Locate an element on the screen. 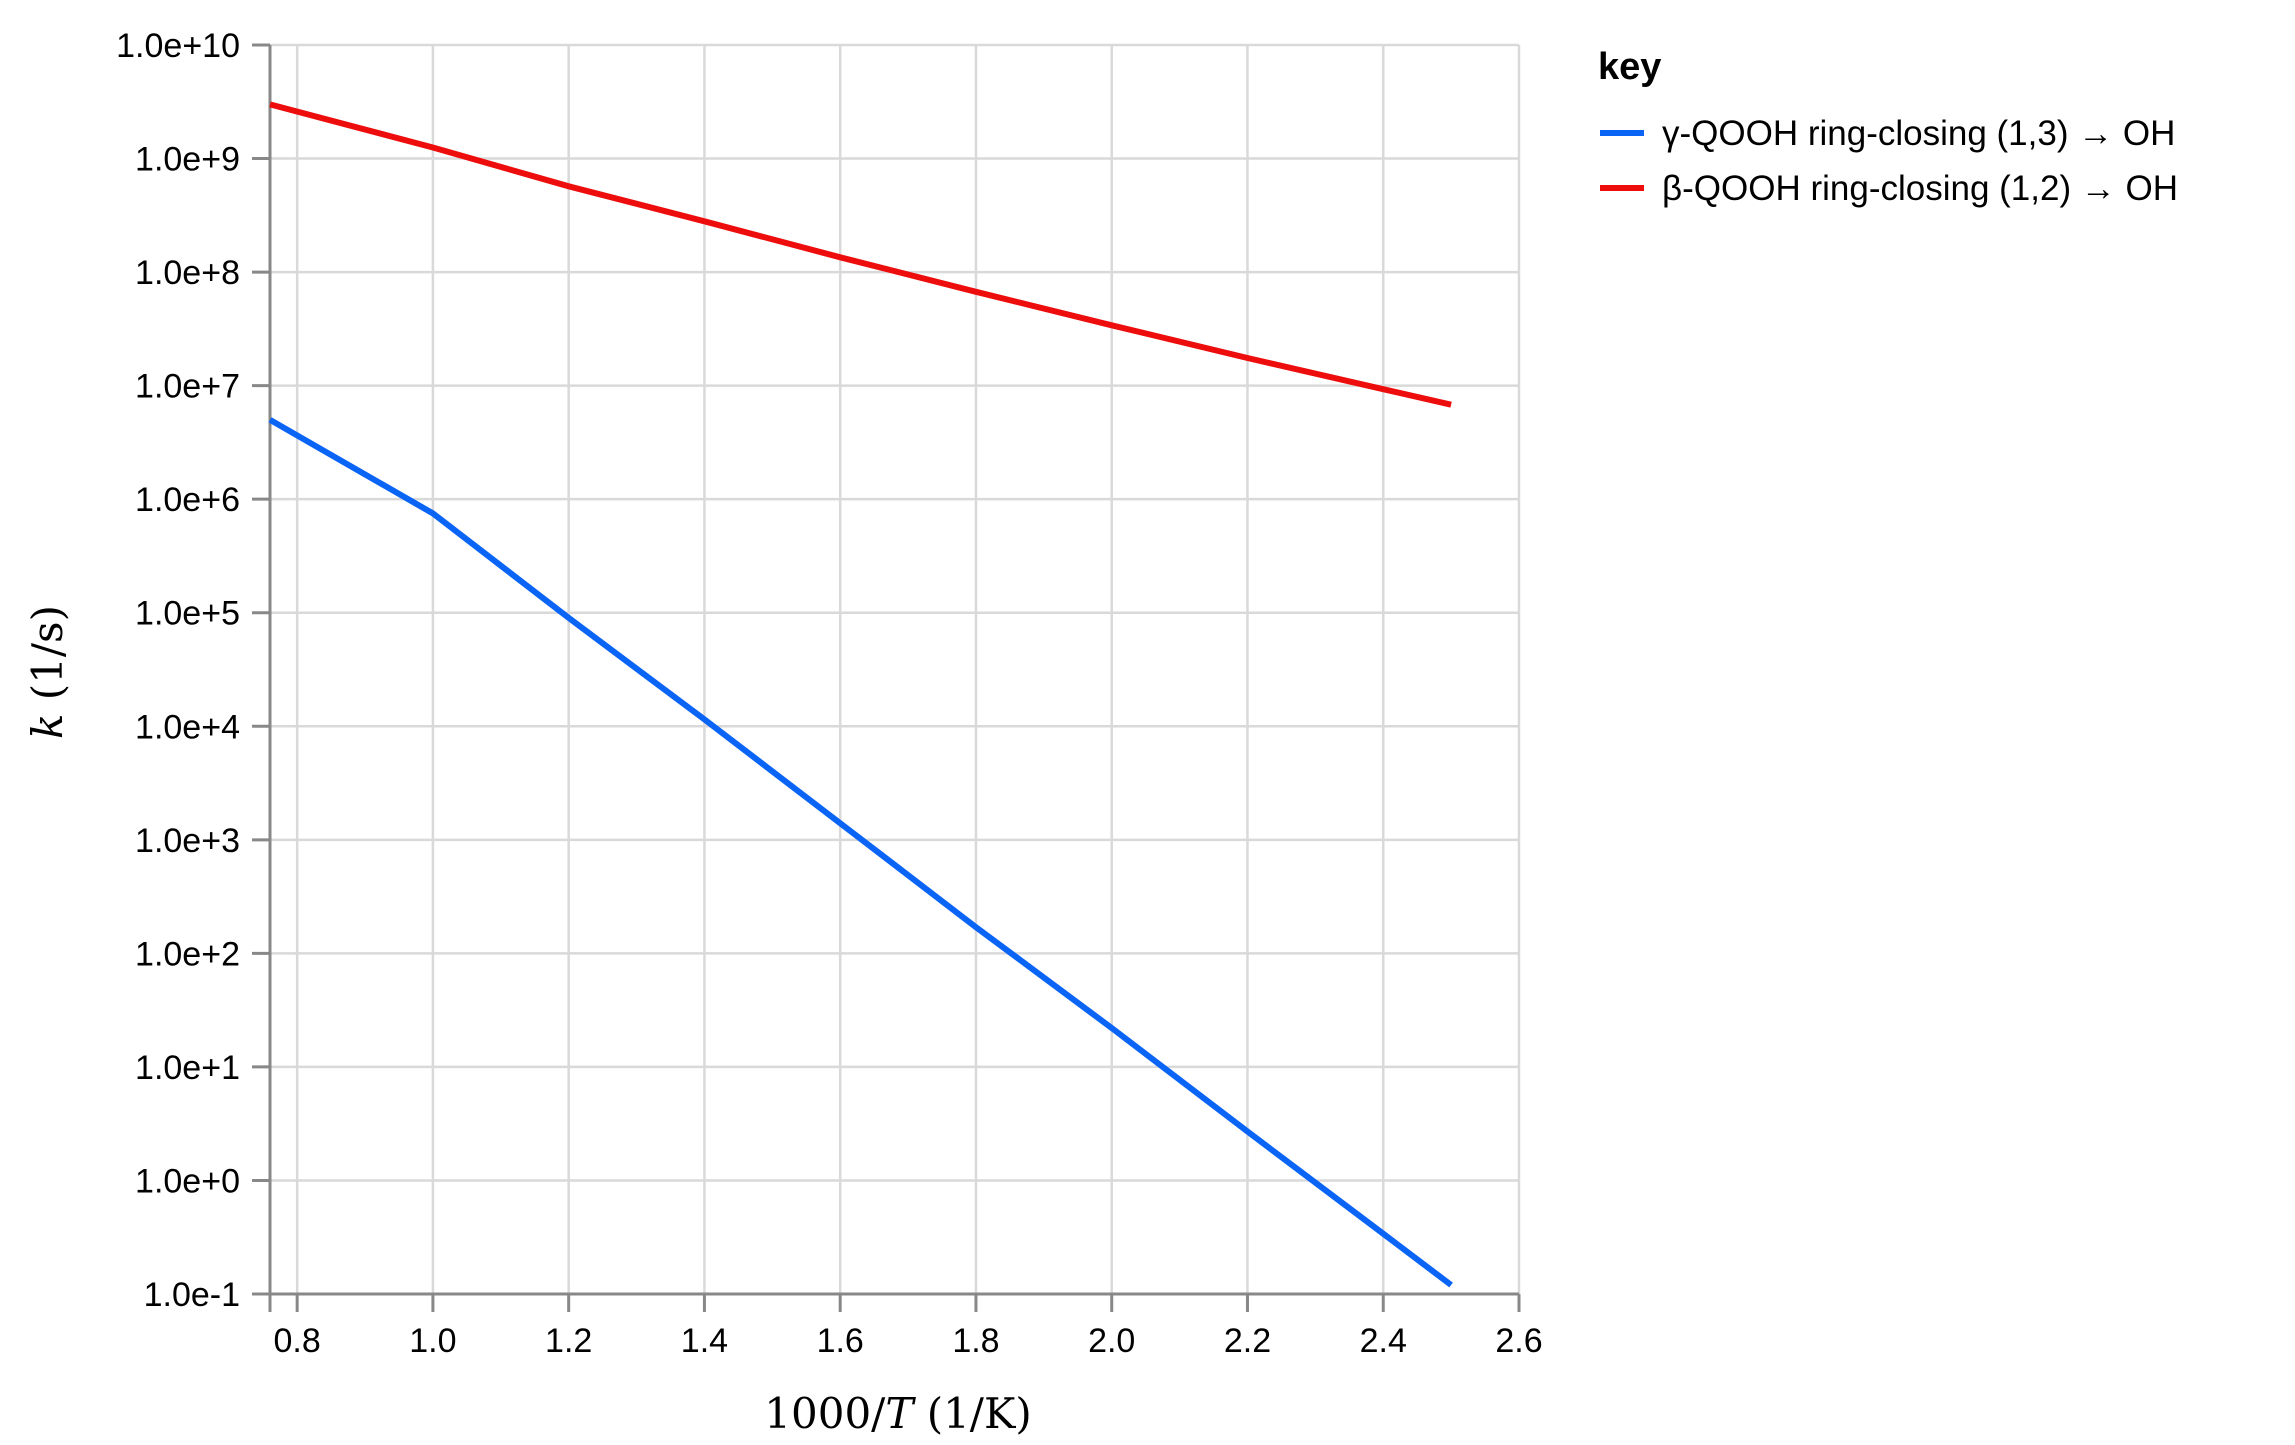 The image size is (2295, 1445). x-tick-label: 1.0 is located at coordinates (432, 1341).